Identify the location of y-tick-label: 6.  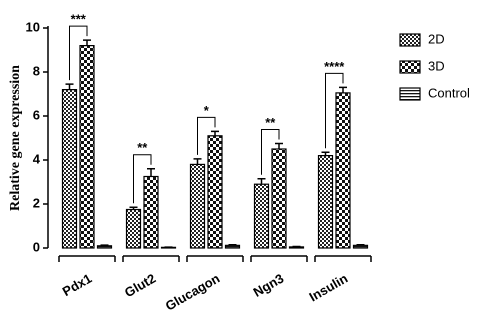
(36, 114).